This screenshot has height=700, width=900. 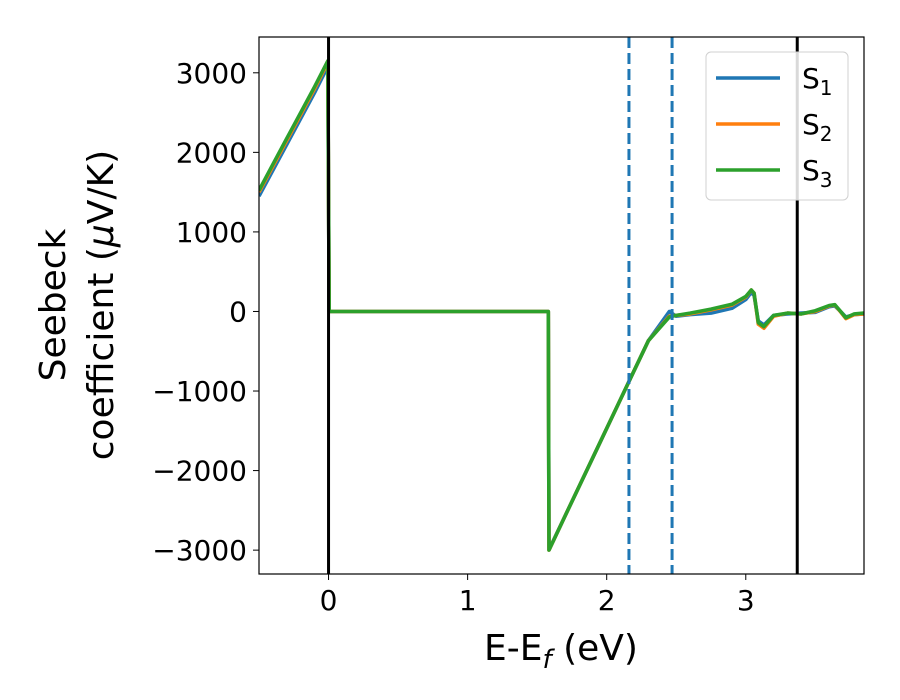 What do you see at coordinates (101, 236) in the screenshot?
I see `y-axis-label-mu: μ` at bounding box center [101, 236].